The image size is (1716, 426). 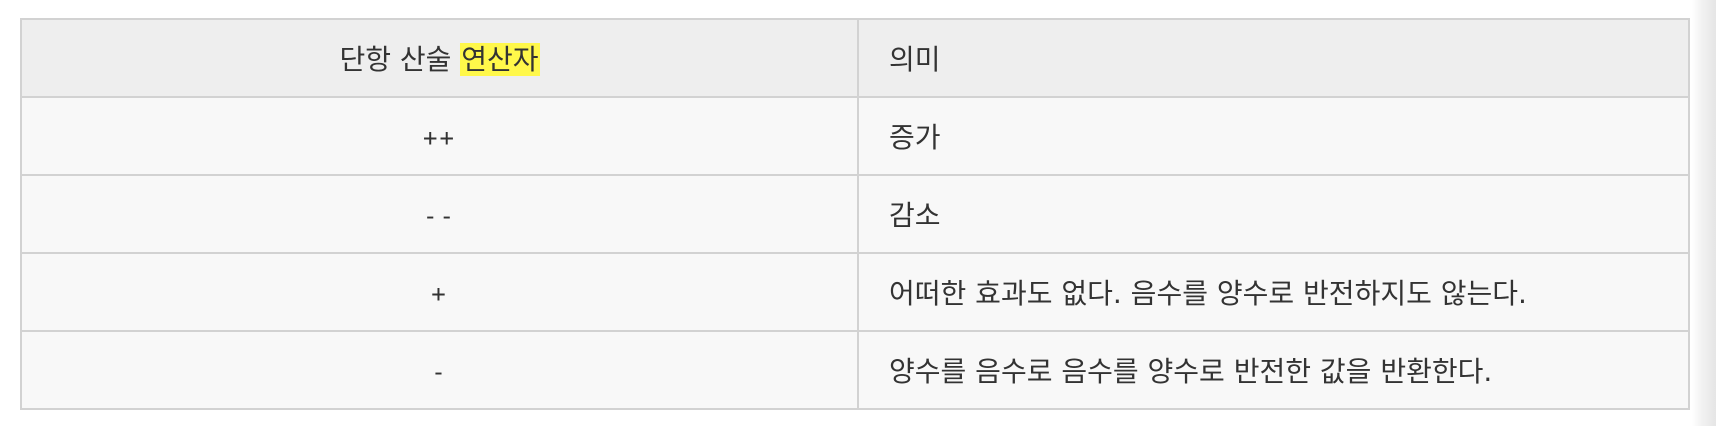 What do you see at coordinates (915, 215) in the screenshot?
I see `meaning-text: 감소` at bounding box center [915, 215].